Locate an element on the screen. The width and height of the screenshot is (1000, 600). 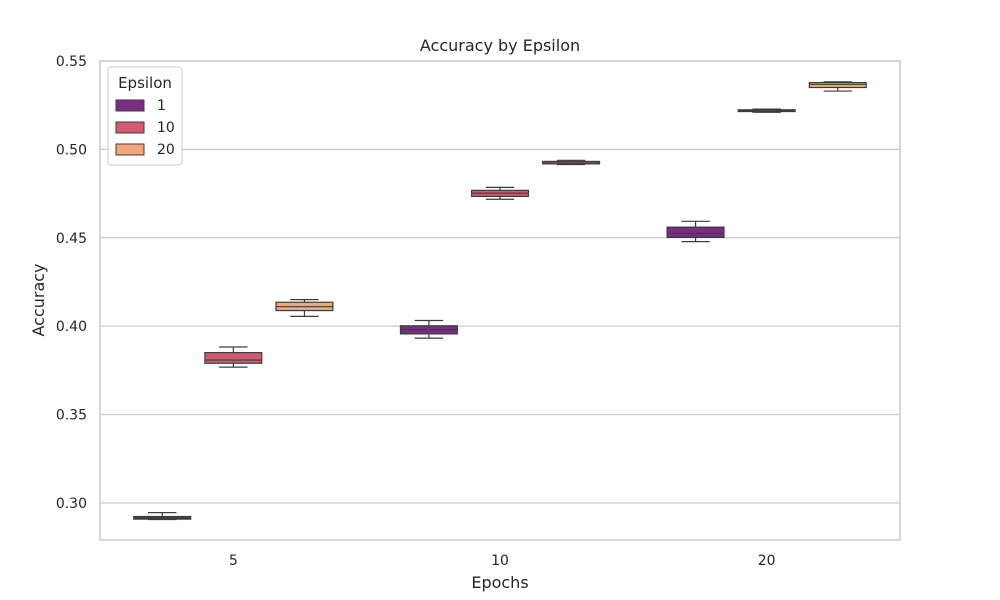
chart-title: Accuracy by Epsilon is located at coordinates (500, 45).